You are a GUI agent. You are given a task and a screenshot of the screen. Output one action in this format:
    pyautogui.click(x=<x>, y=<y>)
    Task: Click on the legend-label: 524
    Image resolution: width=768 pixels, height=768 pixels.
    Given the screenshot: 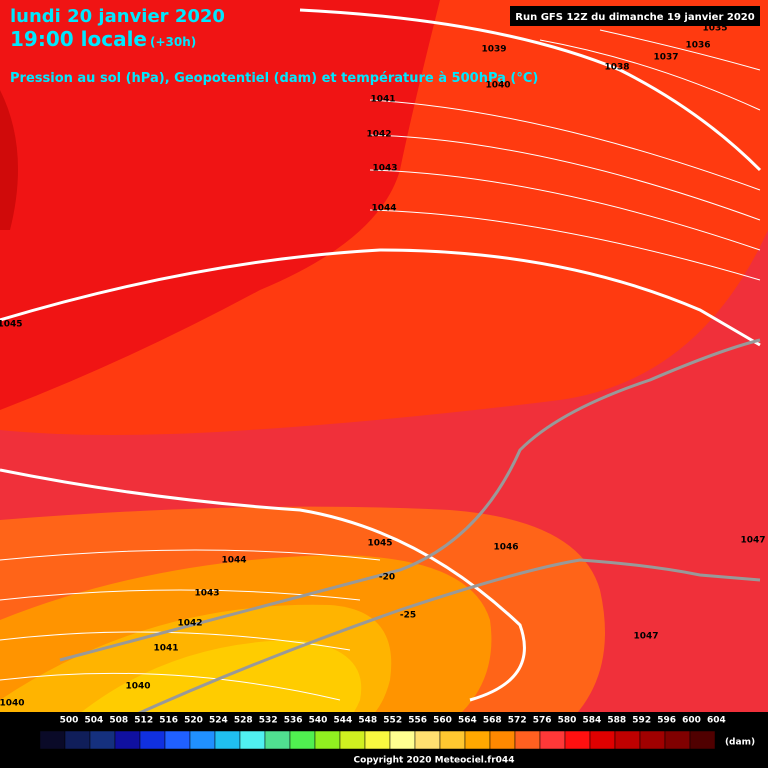 What is the action you would take?
    pyautogui.click(x=218, y=721)
    